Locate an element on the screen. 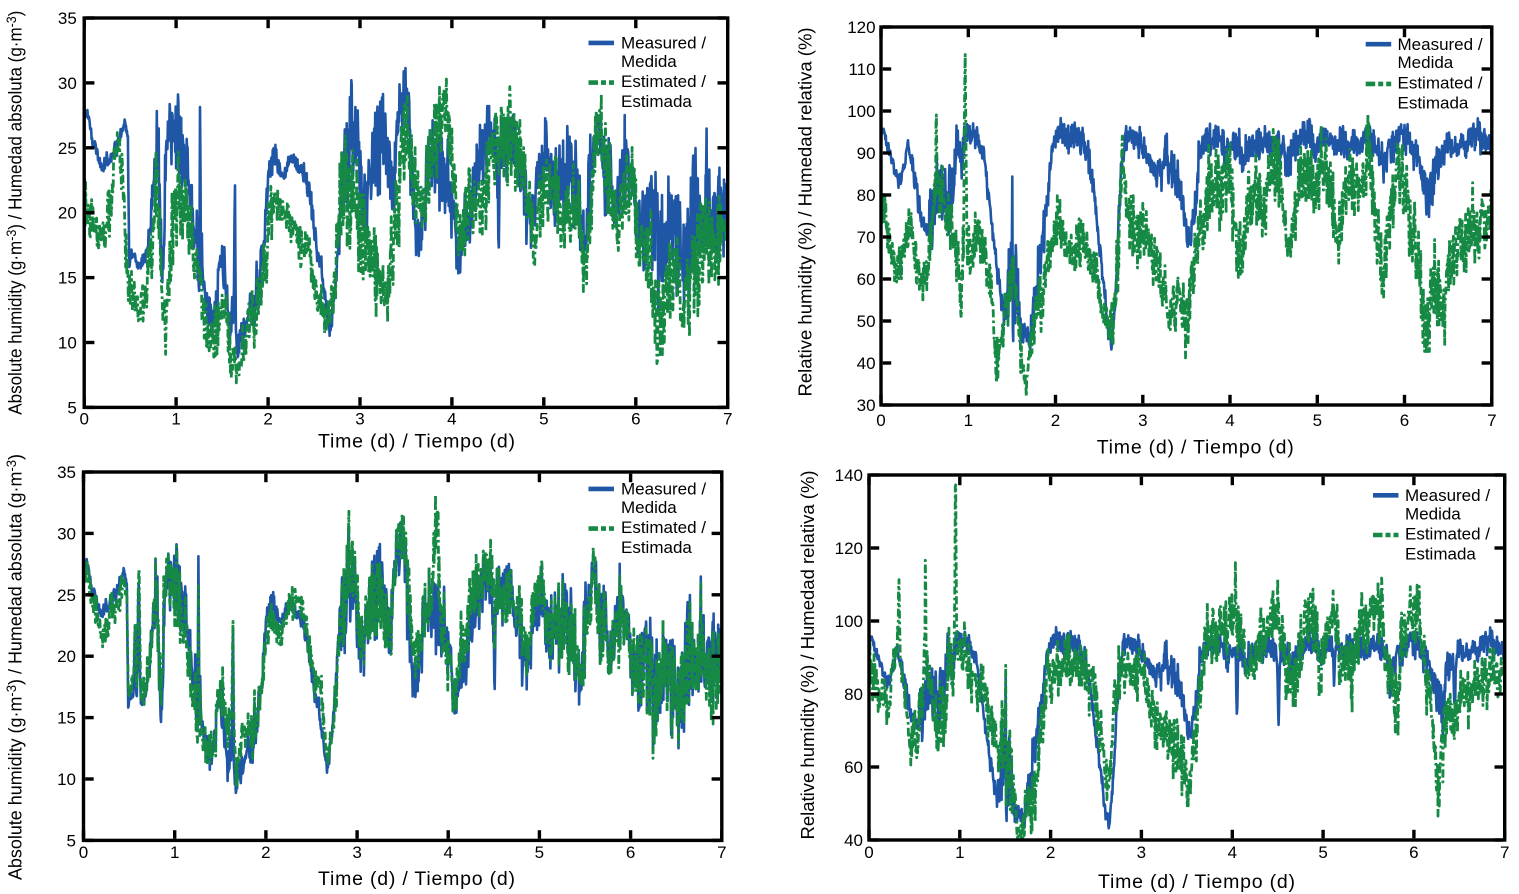 This screenshot has height=894, width=1519. svg-text: 140 is located at coordinates (849, 475).